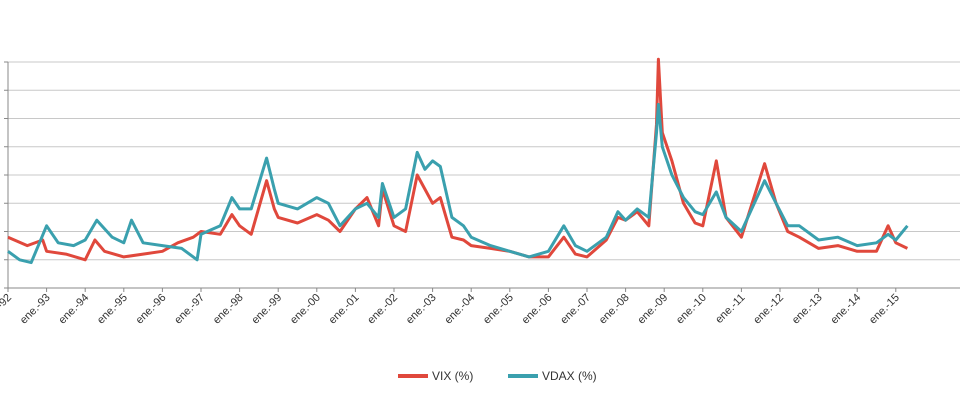 The width and height of the screenshot is (960, 400). I want to click on legend-label-vdax: VDAX (%), so click(569, 376).